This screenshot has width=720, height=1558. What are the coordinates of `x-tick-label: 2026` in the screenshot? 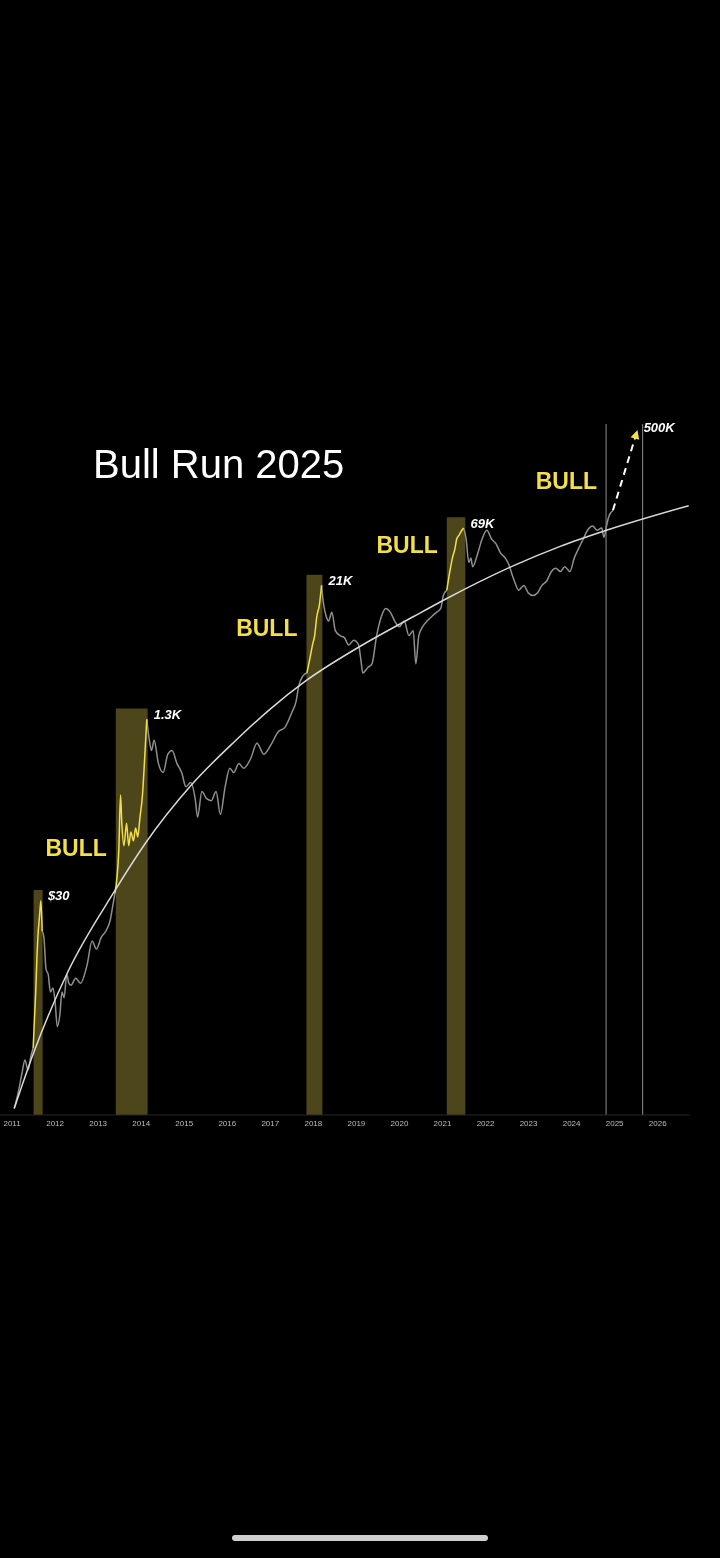 It's located at (658, 1123).